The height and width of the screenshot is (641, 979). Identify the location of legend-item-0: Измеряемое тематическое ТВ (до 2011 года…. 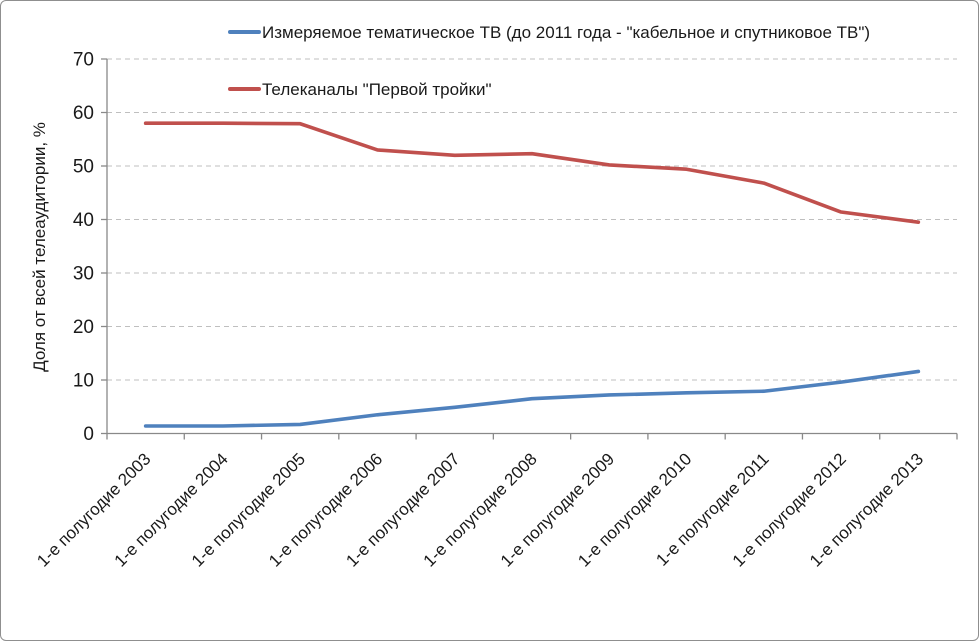
(549, 32).